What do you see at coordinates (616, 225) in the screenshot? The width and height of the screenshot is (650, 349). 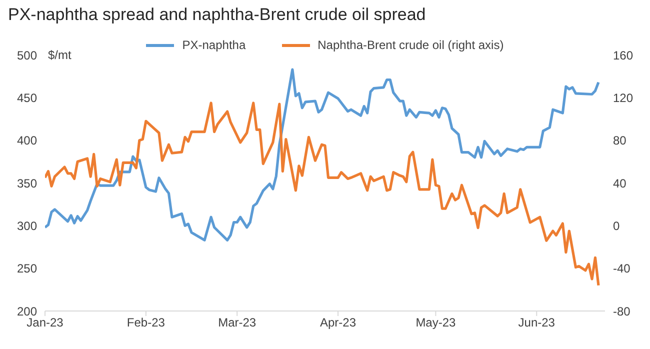 I see `y2-tick-label: 0` at bounding box center [616, 225].